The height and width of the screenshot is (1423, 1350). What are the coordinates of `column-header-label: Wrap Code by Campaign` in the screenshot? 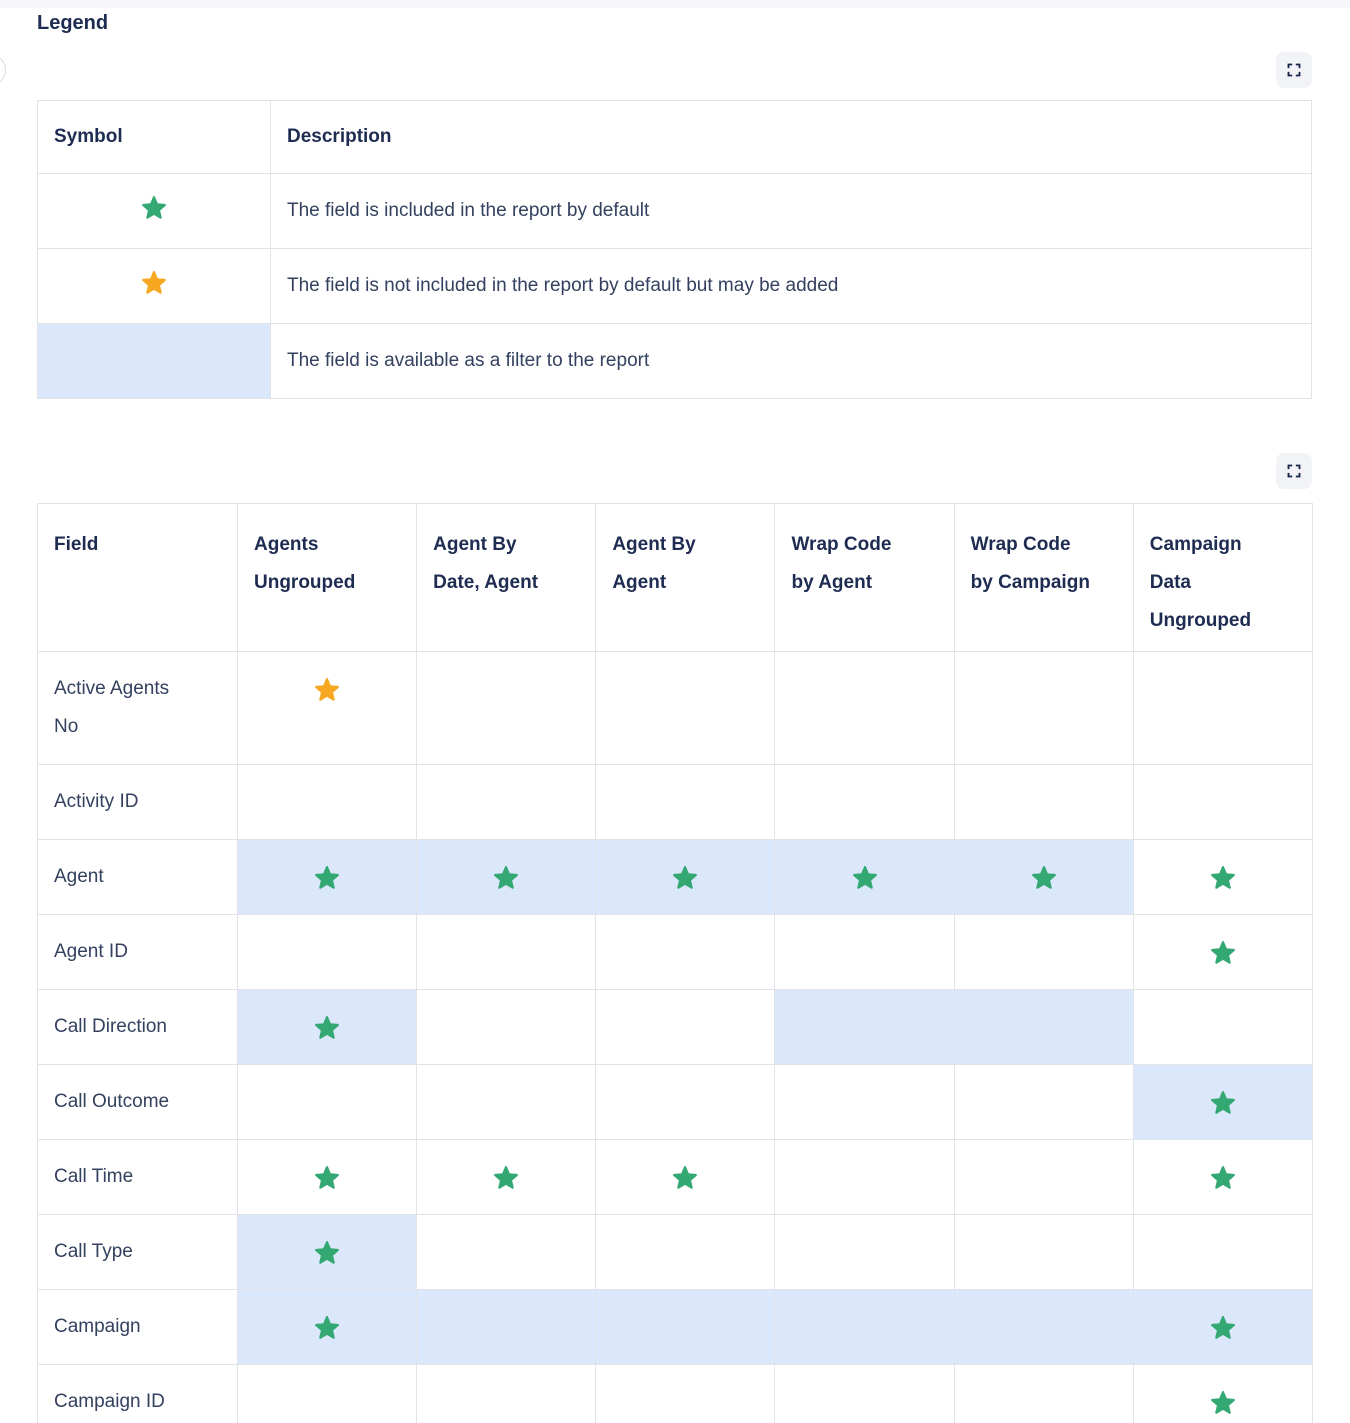 It's located at (1030, 563).